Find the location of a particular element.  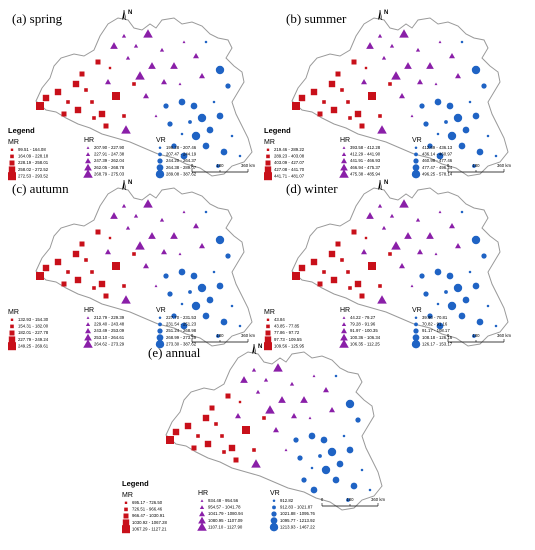

scale-label-max: 360 km is located at coordinates (378, 499).